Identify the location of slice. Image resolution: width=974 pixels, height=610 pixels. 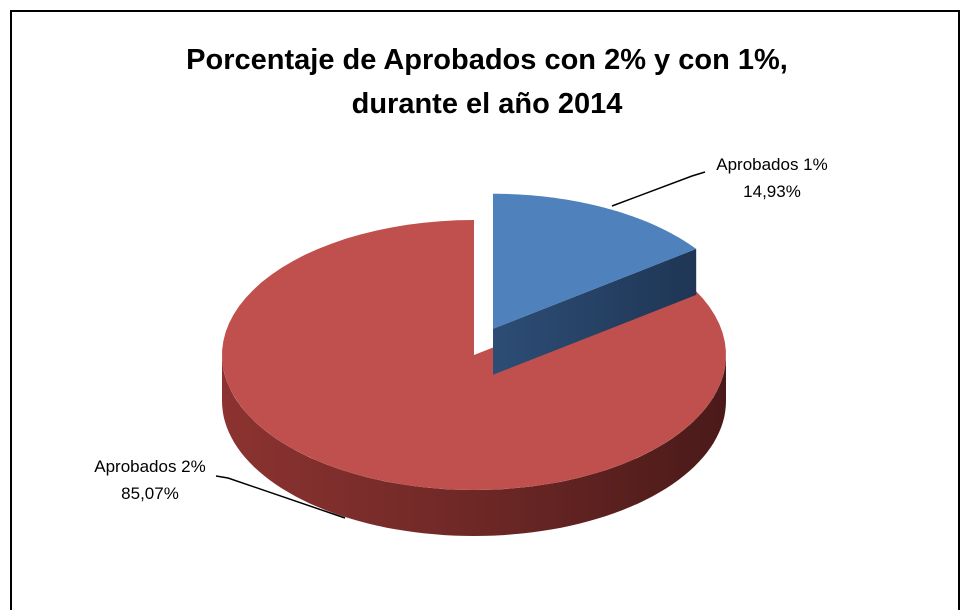
(595, 261).